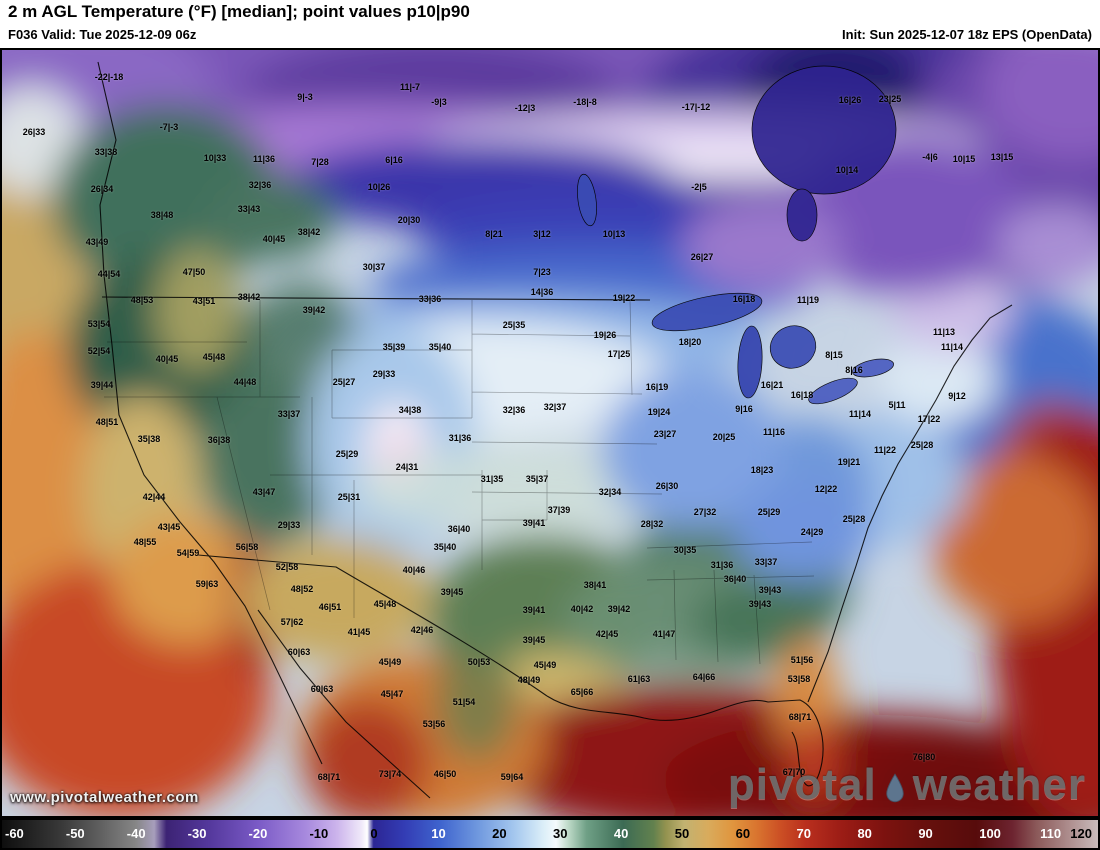 Image resolution: width=1100 pixels, height=850 pixels. I want to click on point-value-label: 43|51, so click(204, 301).